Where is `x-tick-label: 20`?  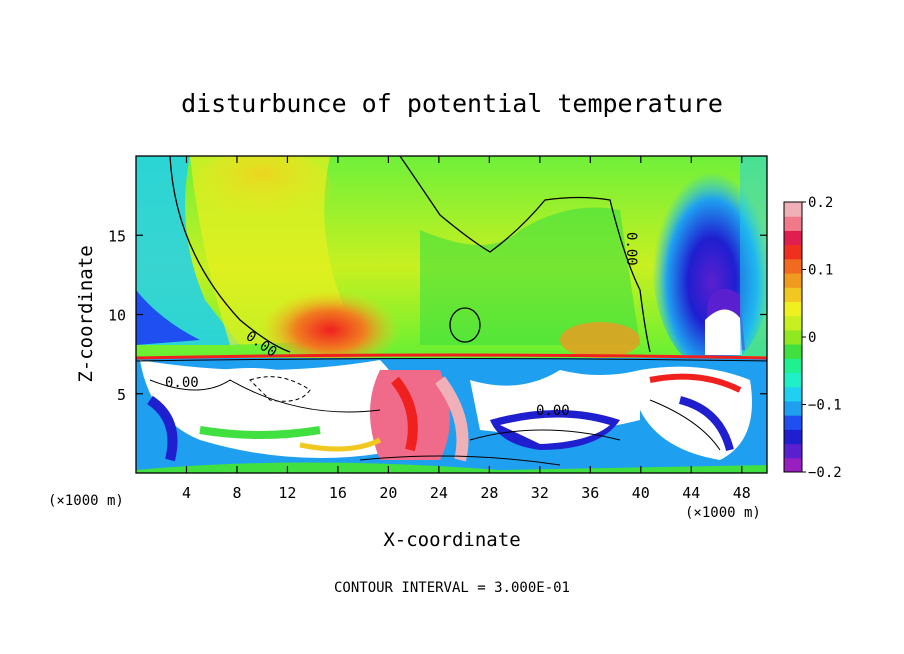 x-tick-label: 20 is located at coordinates (388, 493).